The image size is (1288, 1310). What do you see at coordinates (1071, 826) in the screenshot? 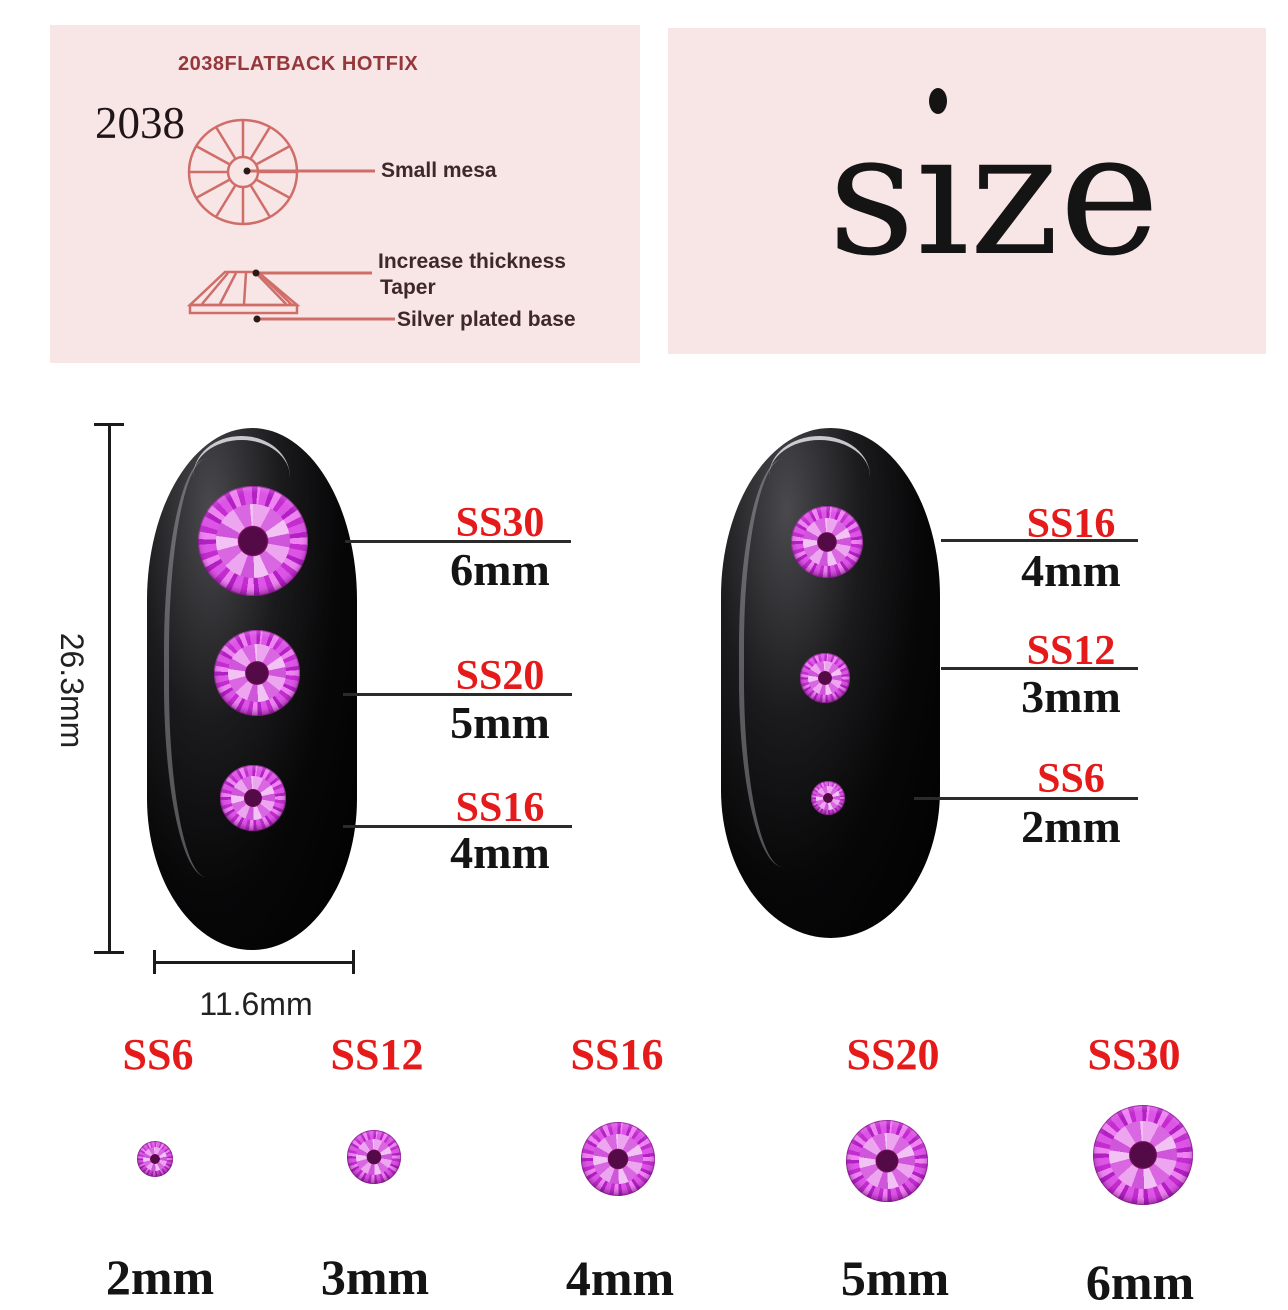
I see `callout-2mm: 2mm` at bounding box center [1071, 826].